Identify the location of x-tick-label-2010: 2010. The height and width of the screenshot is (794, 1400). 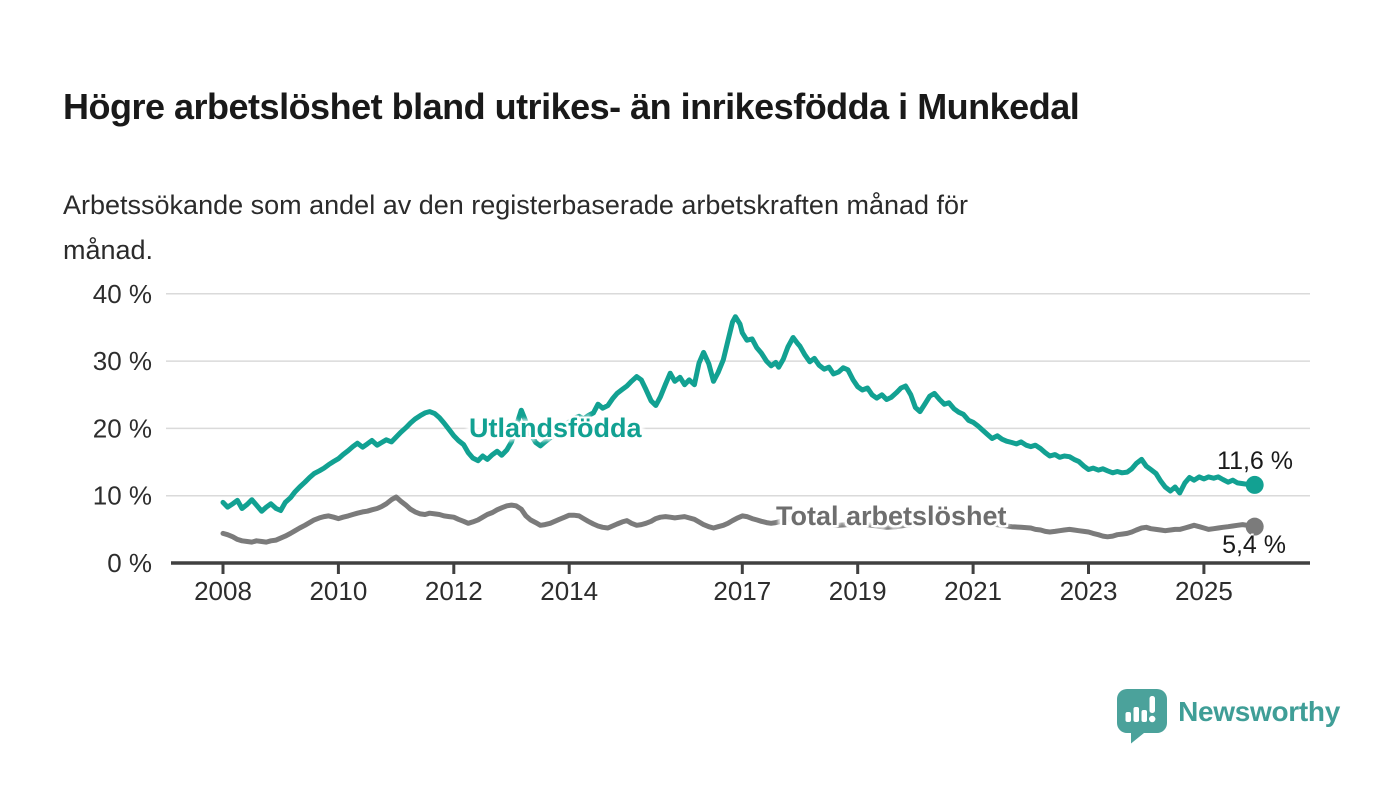
(338, 591).